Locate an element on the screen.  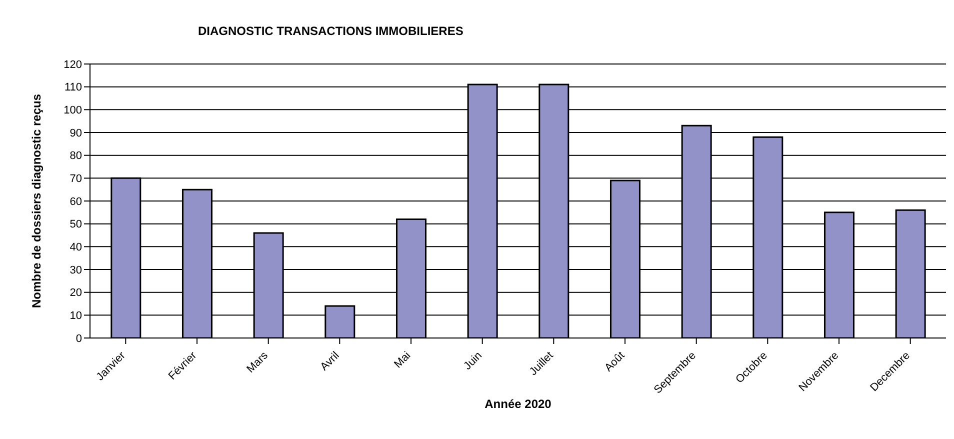
y-axis-title: Nombre de dossiers diagnostic reçus is located at coordinates (36, 201).